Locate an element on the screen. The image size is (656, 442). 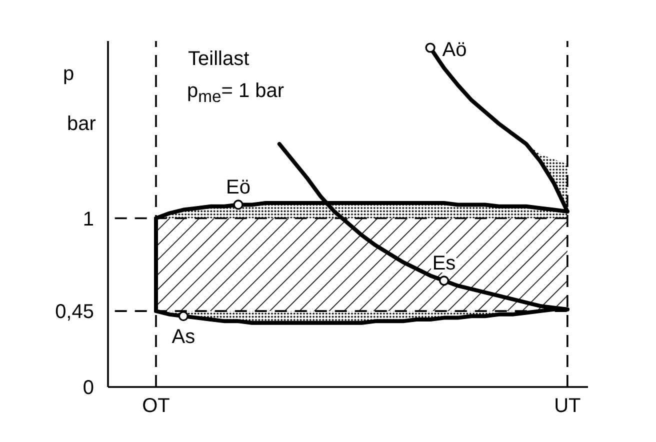
data-label: Eö is located at coordinates (238, 187).